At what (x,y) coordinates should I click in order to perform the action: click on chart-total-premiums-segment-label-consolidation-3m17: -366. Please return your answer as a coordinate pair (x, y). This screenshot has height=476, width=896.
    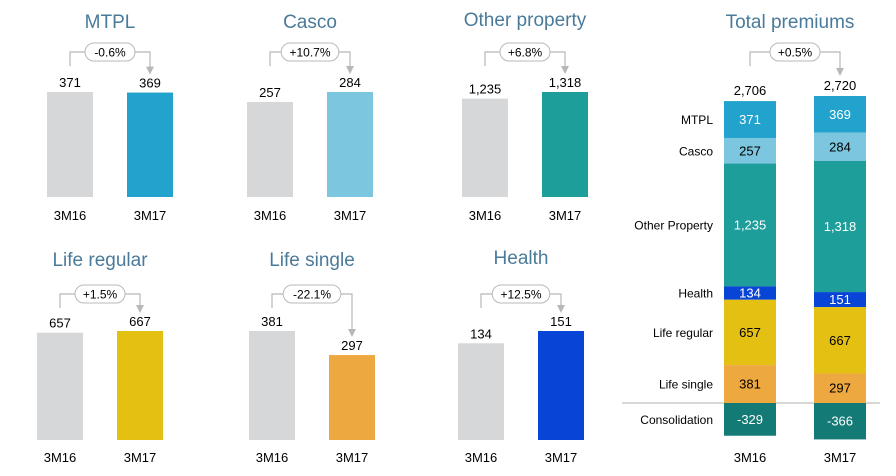
    Looking at the image, I should click on (840, 421).